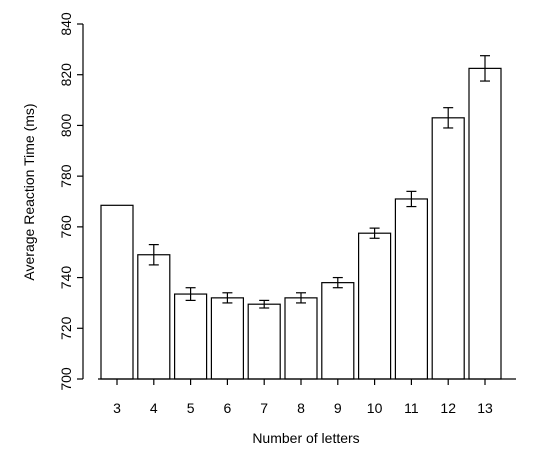  Describe the element at coordinates (154, 408) in the screenshot. I see `x-tick-label: 4` at that location.